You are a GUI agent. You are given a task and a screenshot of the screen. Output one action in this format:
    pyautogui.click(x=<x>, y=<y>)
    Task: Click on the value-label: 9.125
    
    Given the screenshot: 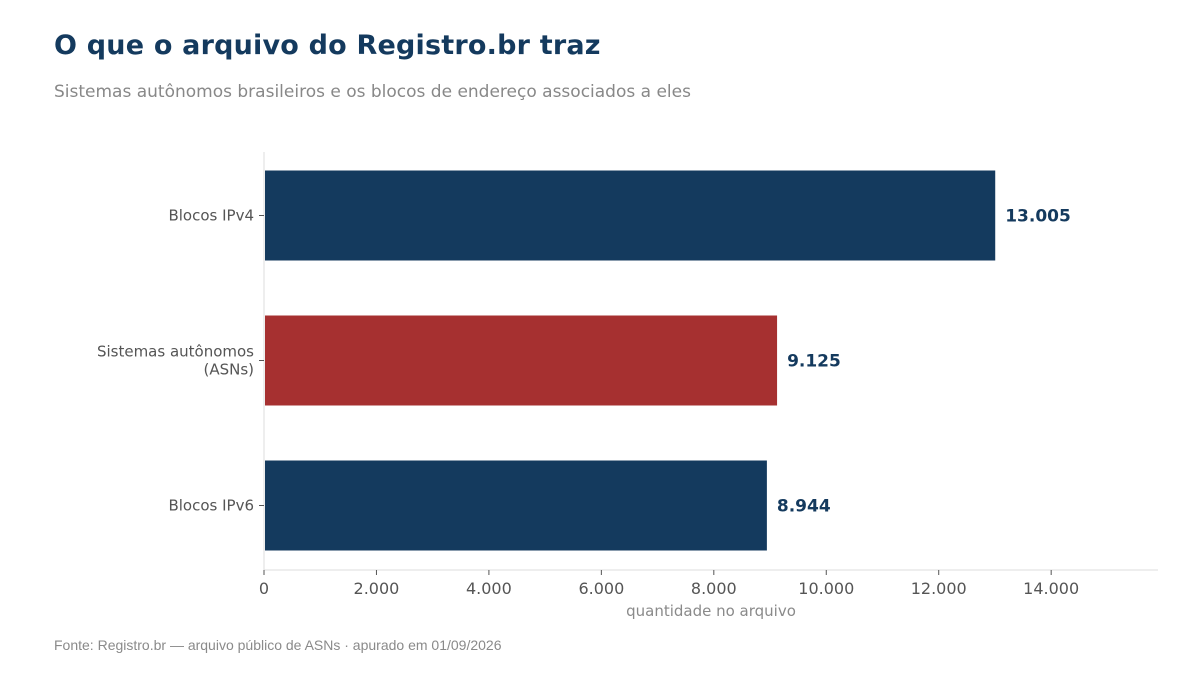 What is the action you would take?
    pyautogui.click(x=814, y=362)
    